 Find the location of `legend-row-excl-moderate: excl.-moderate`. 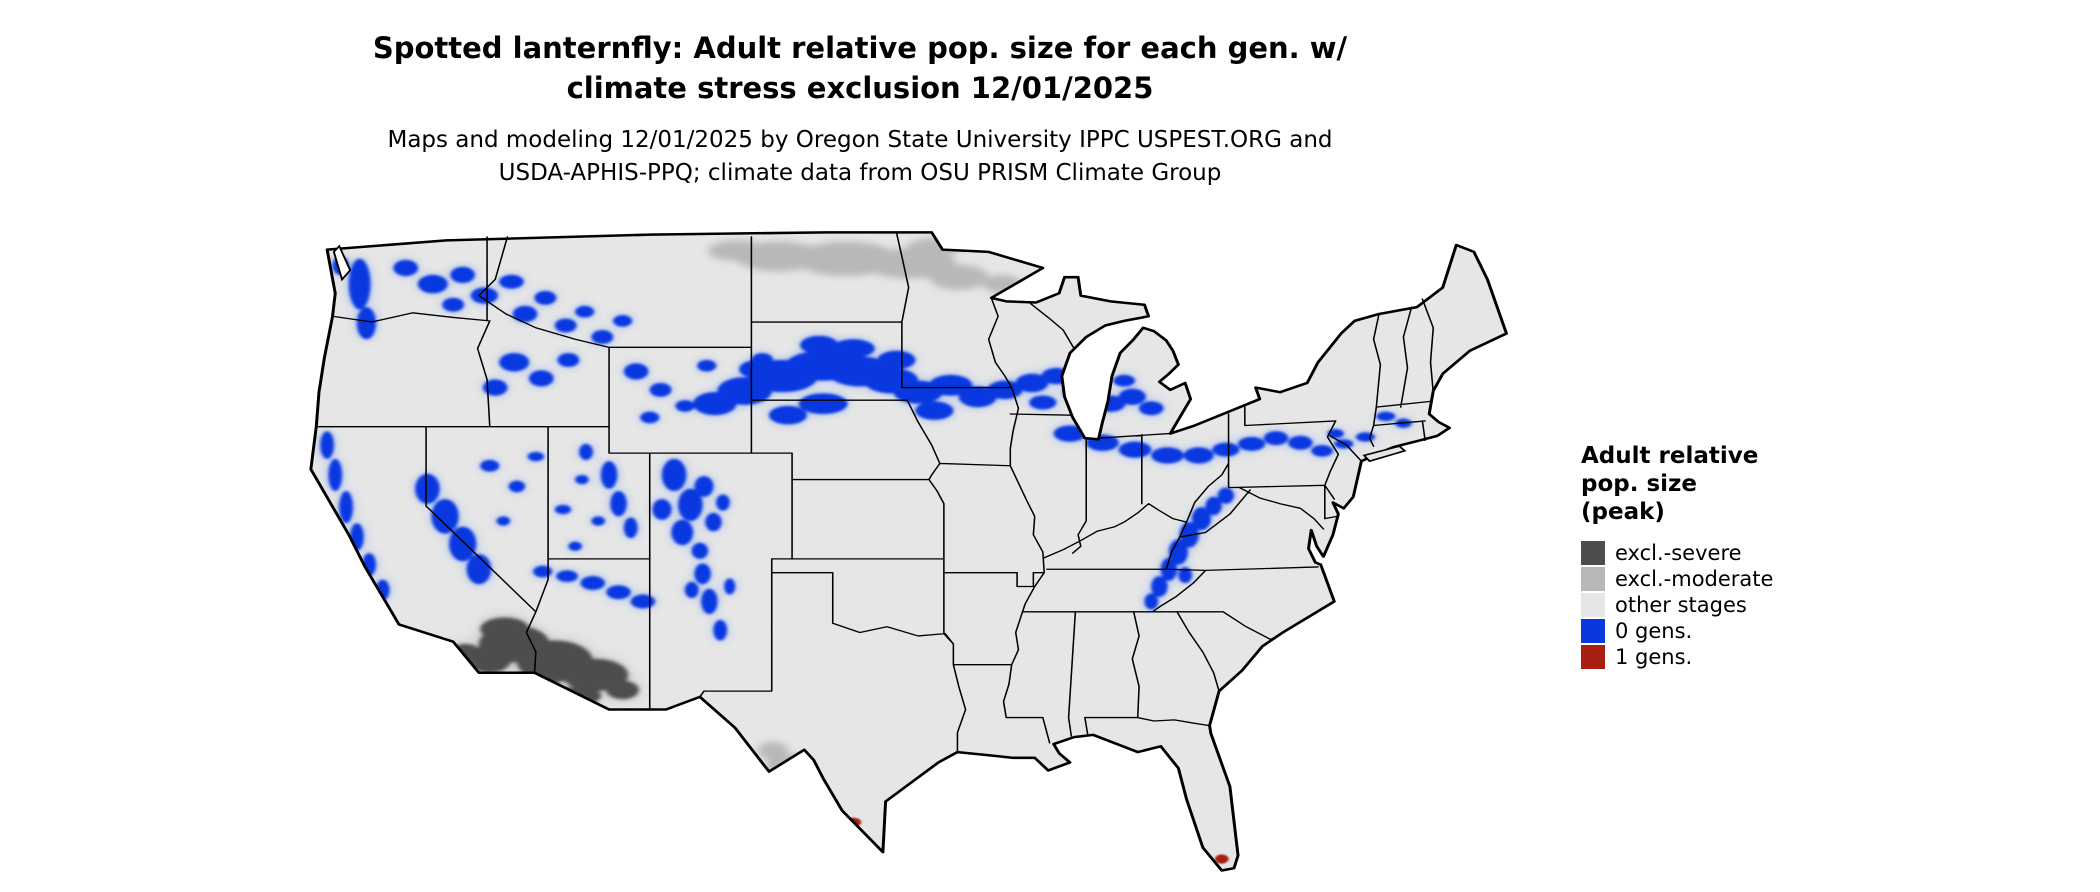

legend-row-excl-moderate: excl.-moderate is located at coordinates (1677, 579).